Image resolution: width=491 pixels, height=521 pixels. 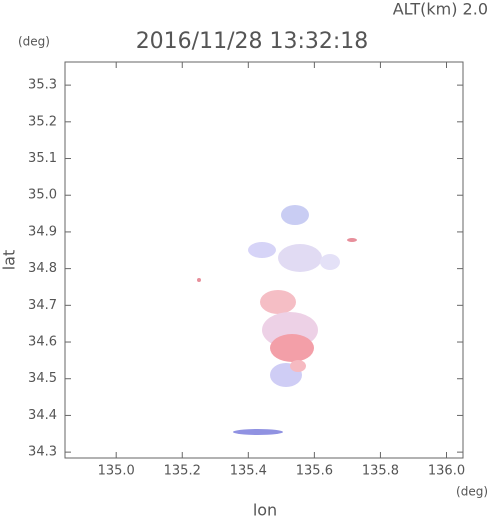 I want to click on y-tick-label: 34.7, so click(x=42, y=305).